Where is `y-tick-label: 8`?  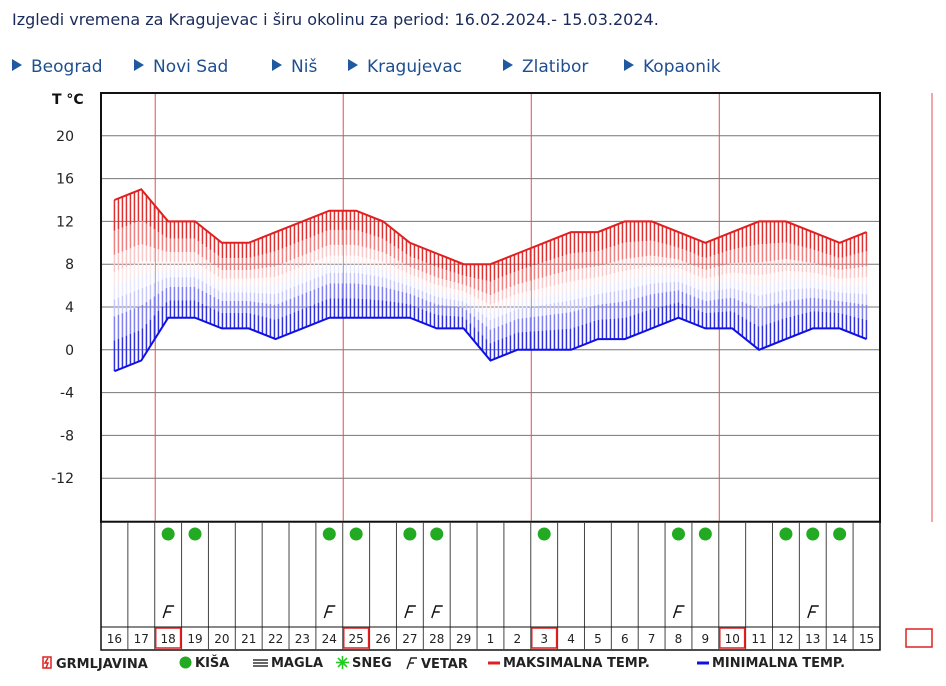 y-tick-label: 8 is located at coordinates (69, 265).